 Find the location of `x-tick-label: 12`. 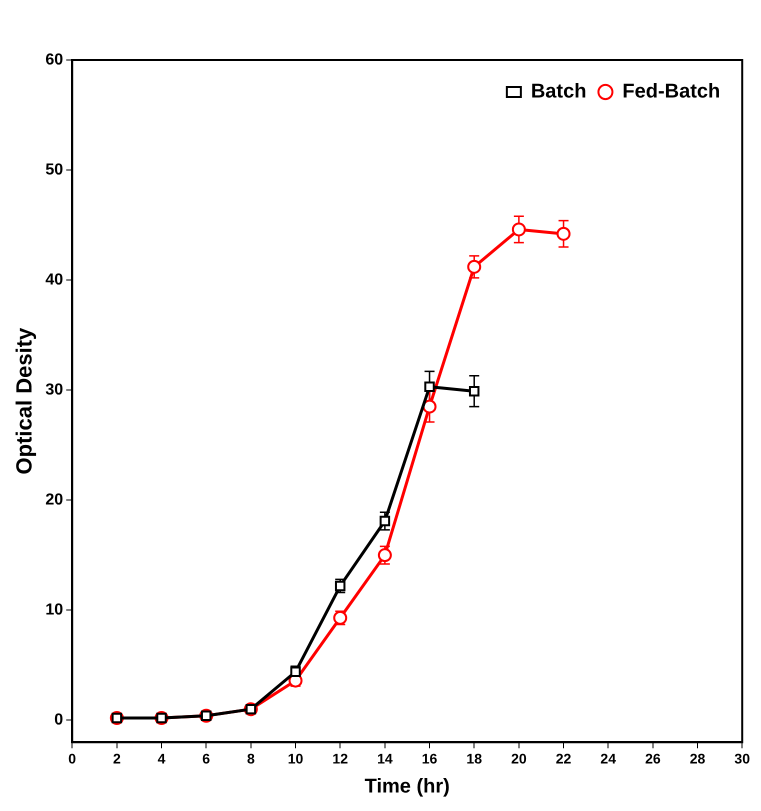

x-tick-label: 12 is located at coordinates (340, 758).